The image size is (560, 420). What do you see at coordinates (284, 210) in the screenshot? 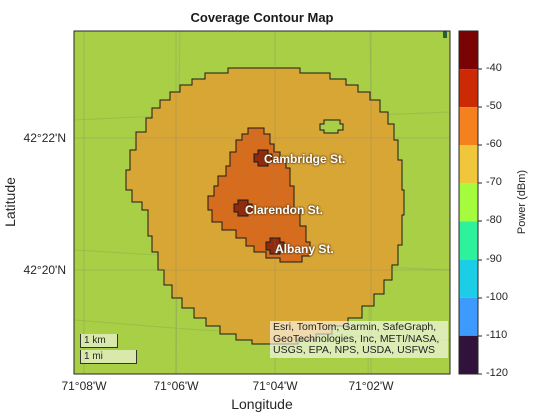
I see `street-label-clarendon: Clarendon St.` at bounding box center [284, 210].